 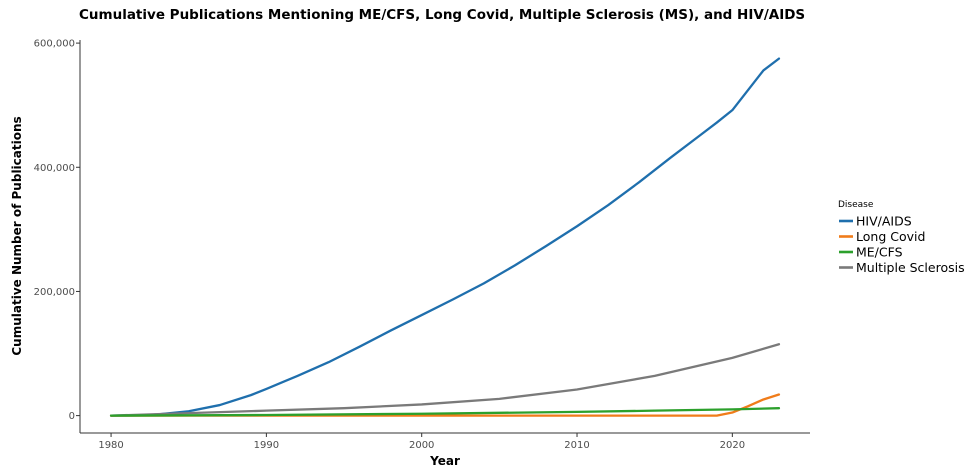 I want to click on x-tick-label: 2000, so click(x=421, y=445).